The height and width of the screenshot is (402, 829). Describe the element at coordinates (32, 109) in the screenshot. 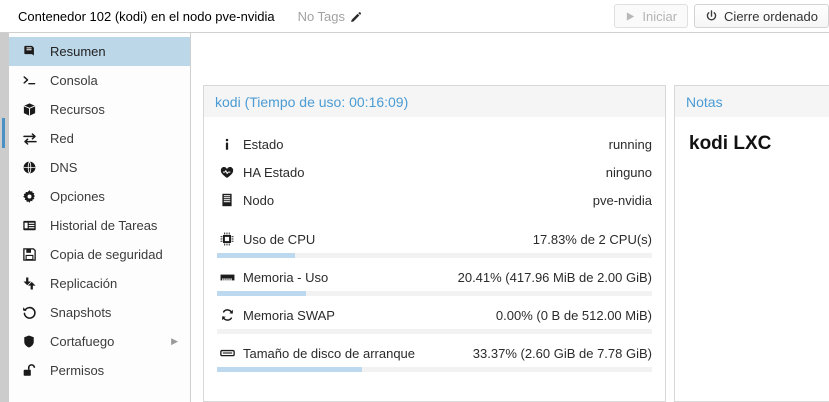

I see `cube-icon` at that location.